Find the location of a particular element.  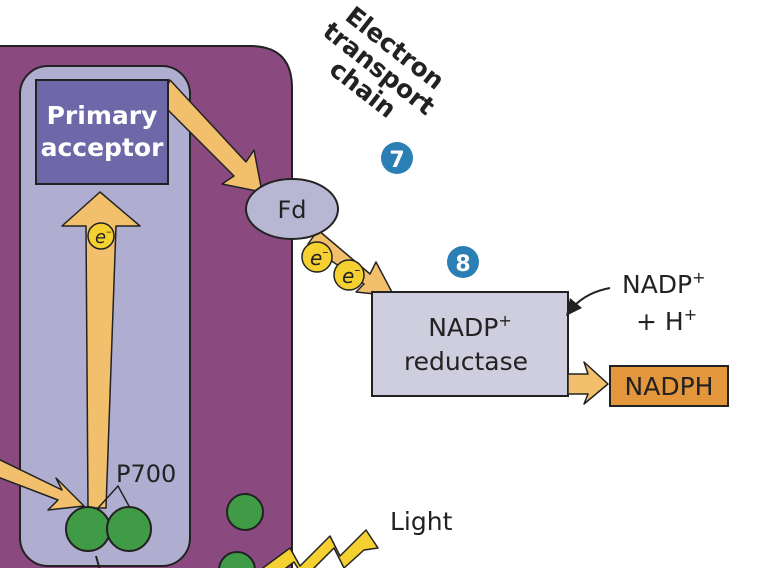

electron-fd-2-label: e– is located at coordinates (351, 275).